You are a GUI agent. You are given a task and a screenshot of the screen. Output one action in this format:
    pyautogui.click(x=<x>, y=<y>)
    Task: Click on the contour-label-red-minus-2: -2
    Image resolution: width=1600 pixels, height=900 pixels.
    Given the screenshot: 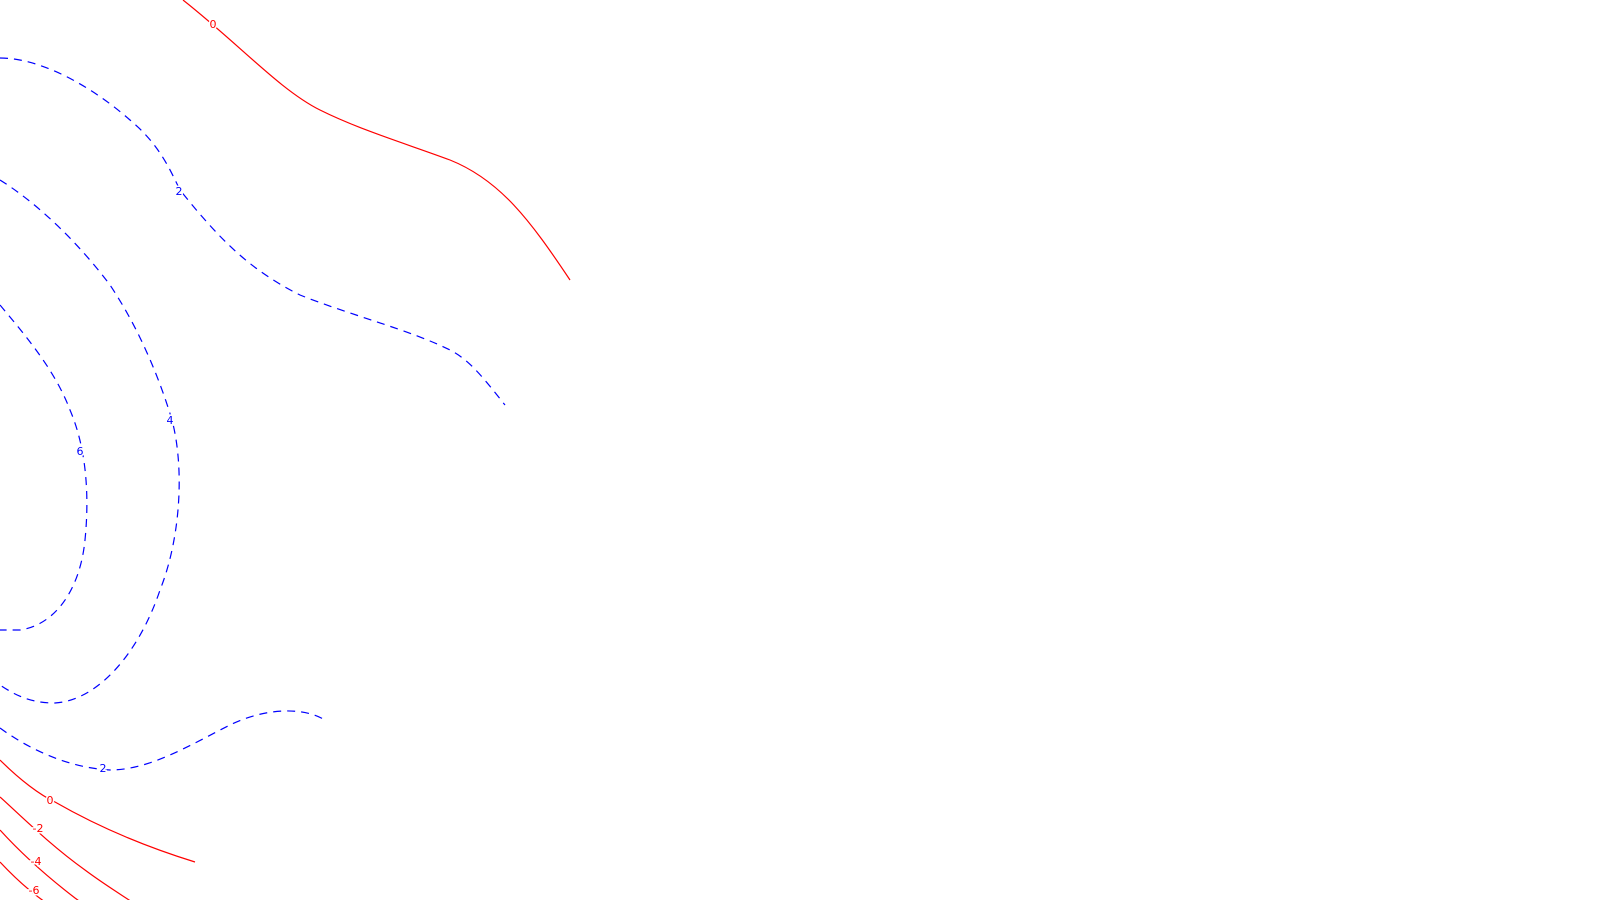 What is the action you would take?
    pyautogui.click(x=38, y=828)
    